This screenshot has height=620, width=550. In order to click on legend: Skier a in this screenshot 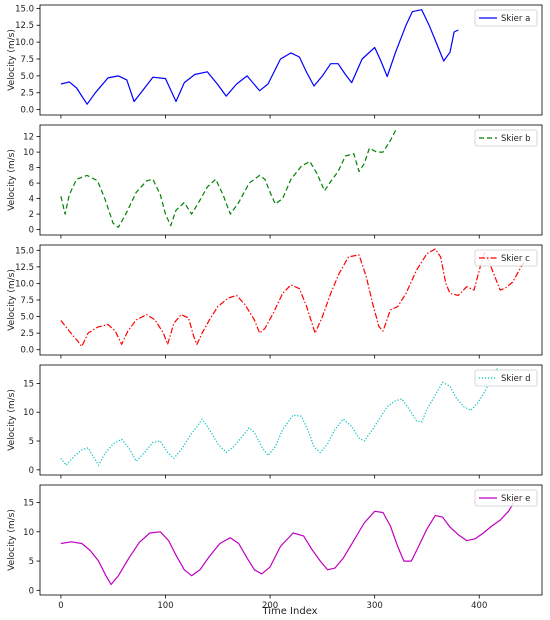, I will do `click(506, 18)`.